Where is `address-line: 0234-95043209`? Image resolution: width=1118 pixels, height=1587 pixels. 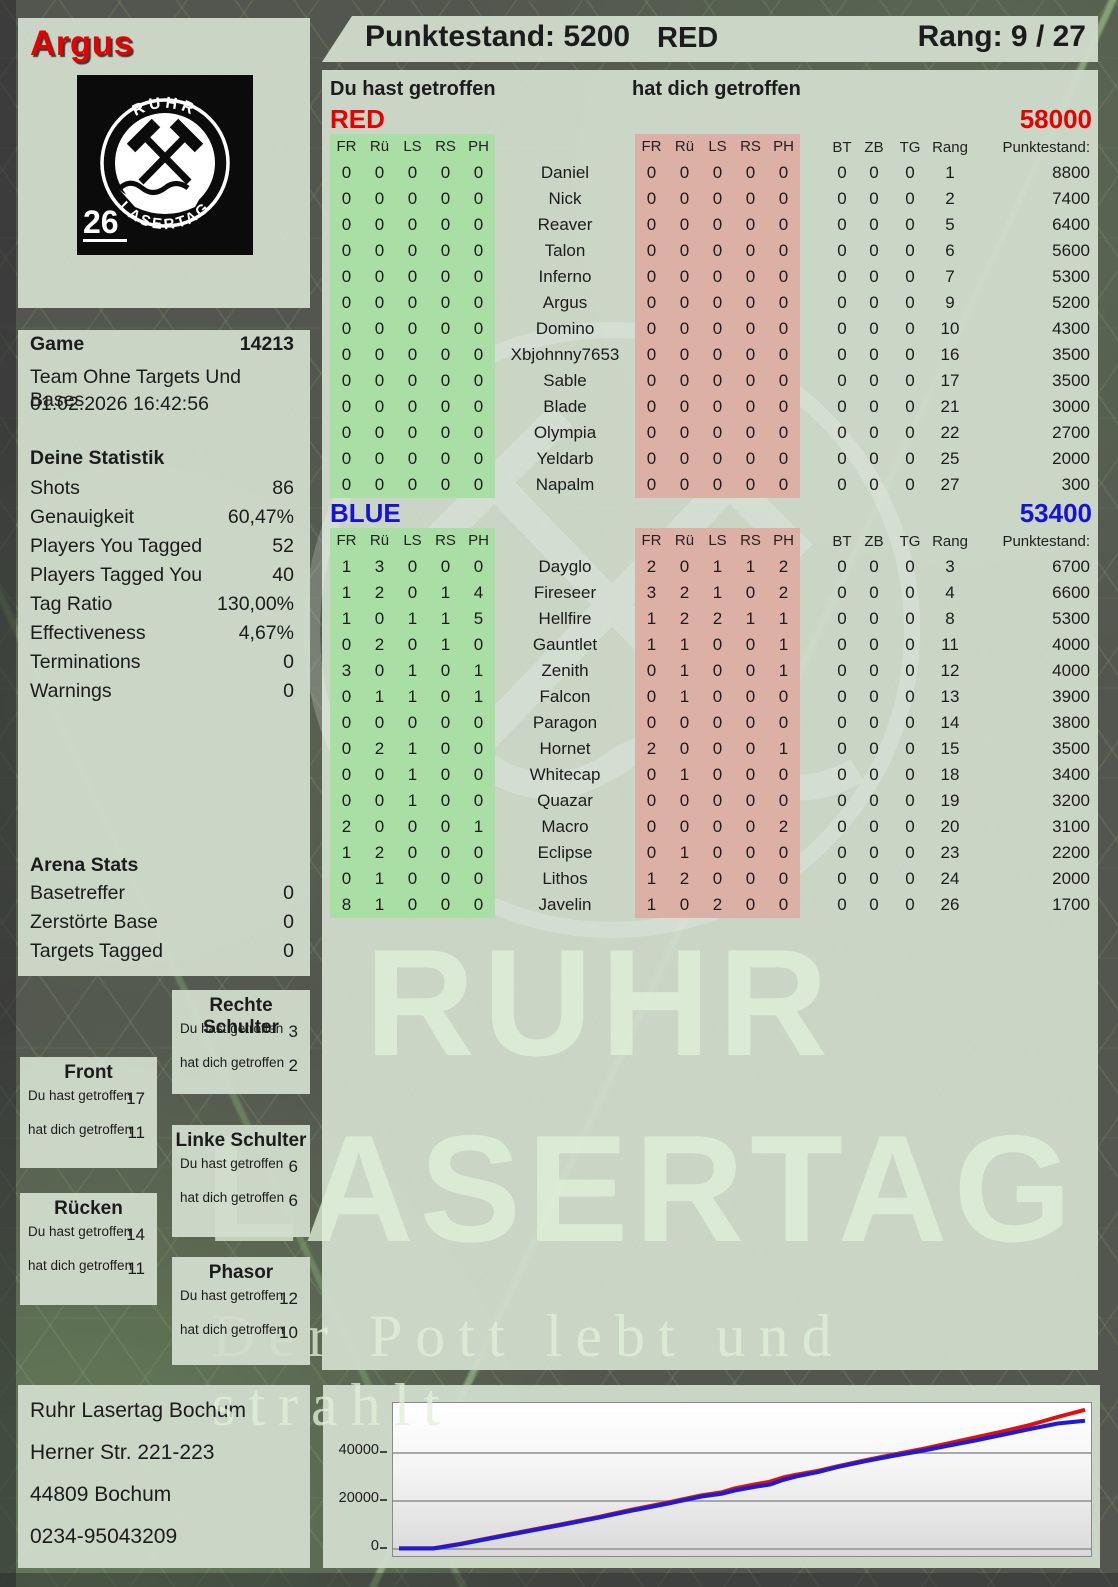
address-line: 0234-95043209 is located at coordinates (104, 1536).